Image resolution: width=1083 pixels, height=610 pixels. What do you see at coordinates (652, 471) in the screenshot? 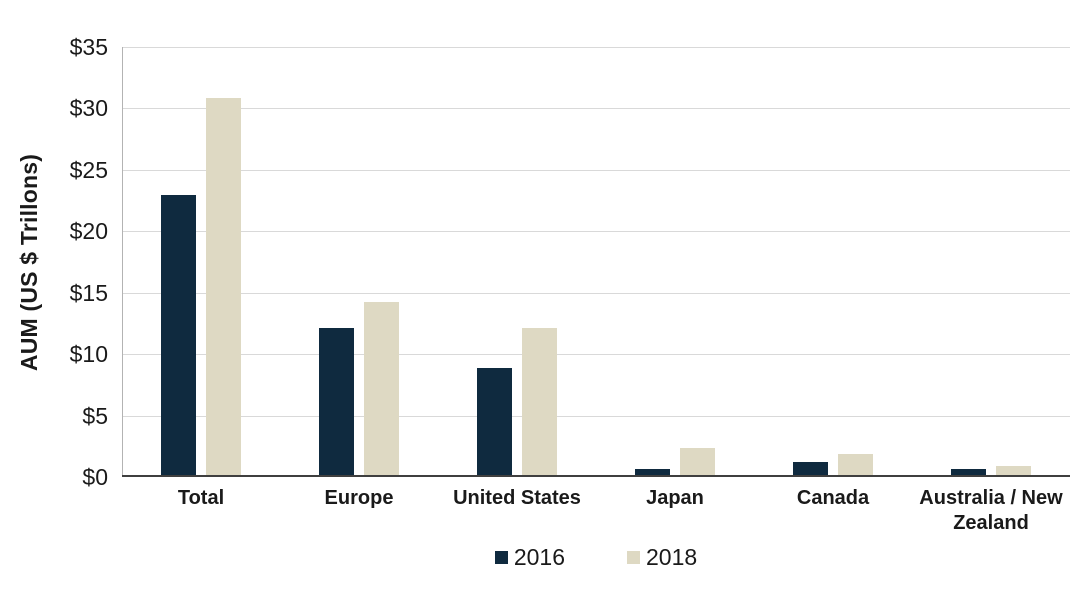
I see `bar-2016-japan` at bounding box center [652, 471].